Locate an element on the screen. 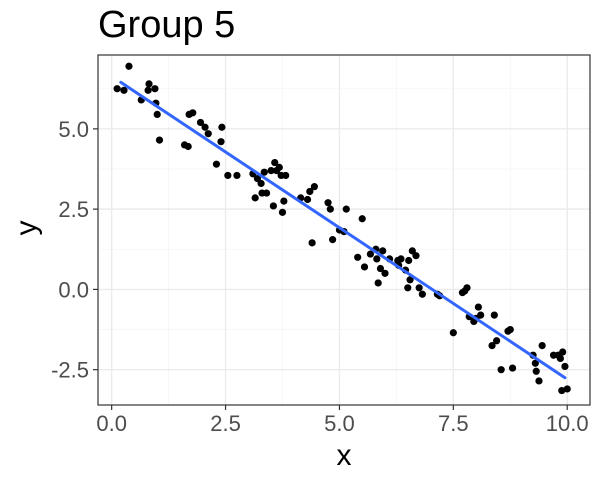  y-tick-label: 5.0 is located at coordinates (73, 129).